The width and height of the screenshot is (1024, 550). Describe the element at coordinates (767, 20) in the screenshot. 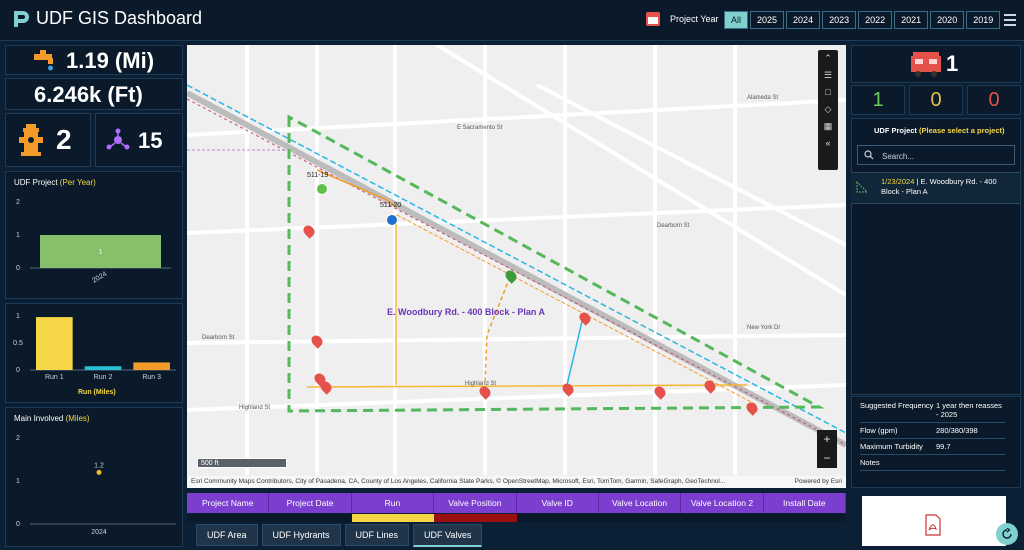

I see `year-tab-2025: 2025` at that location.